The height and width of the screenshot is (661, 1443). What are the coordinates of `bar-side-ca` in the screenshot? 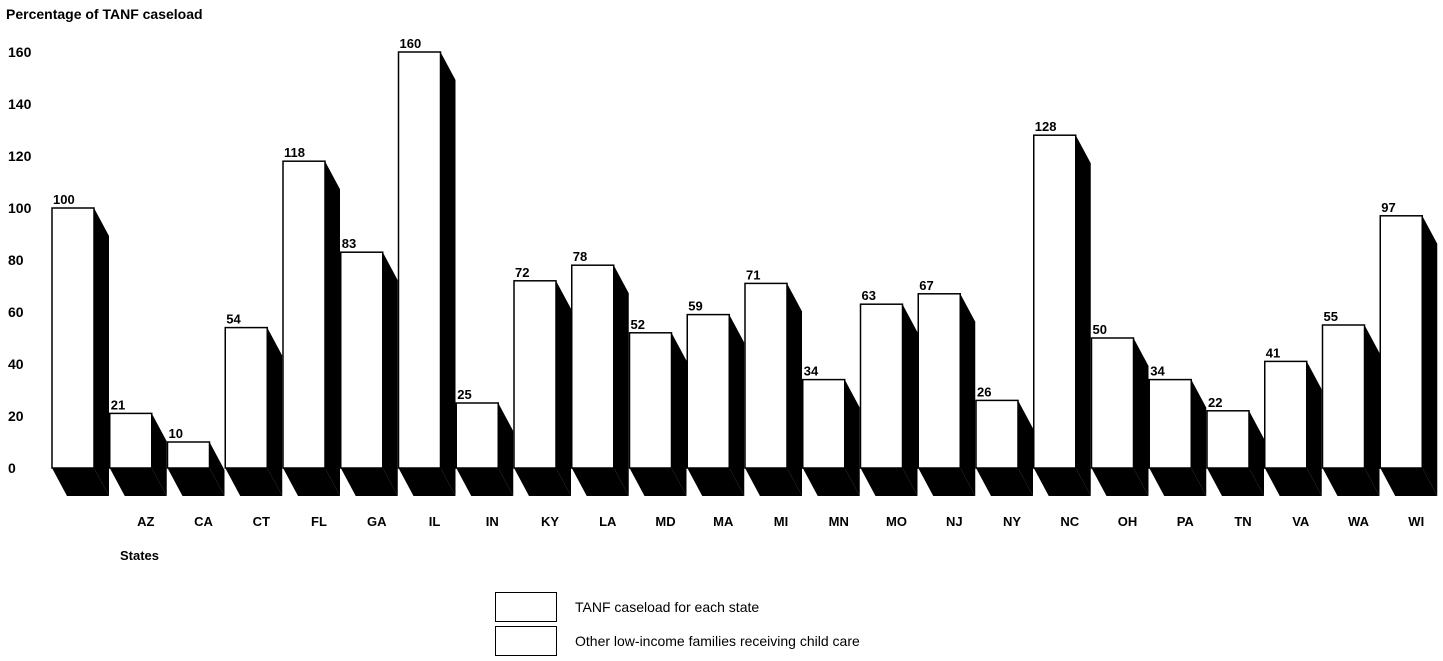 It's located at (217, 469).